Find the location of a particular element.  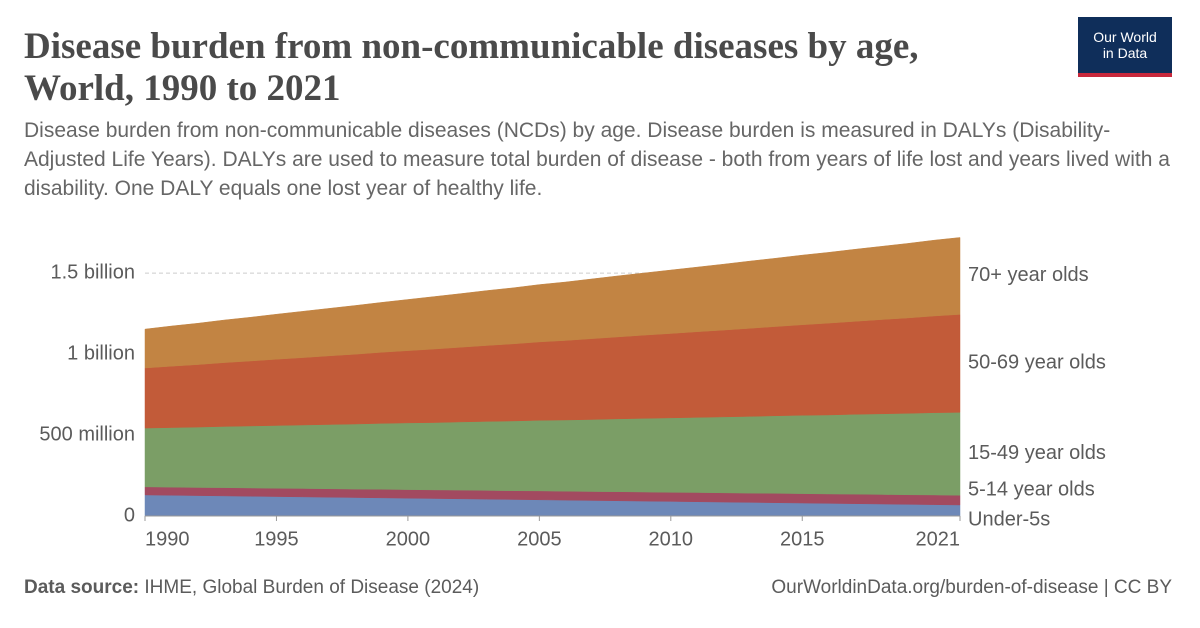

logo: Our World in Data is located at coordinates (1125, 47).